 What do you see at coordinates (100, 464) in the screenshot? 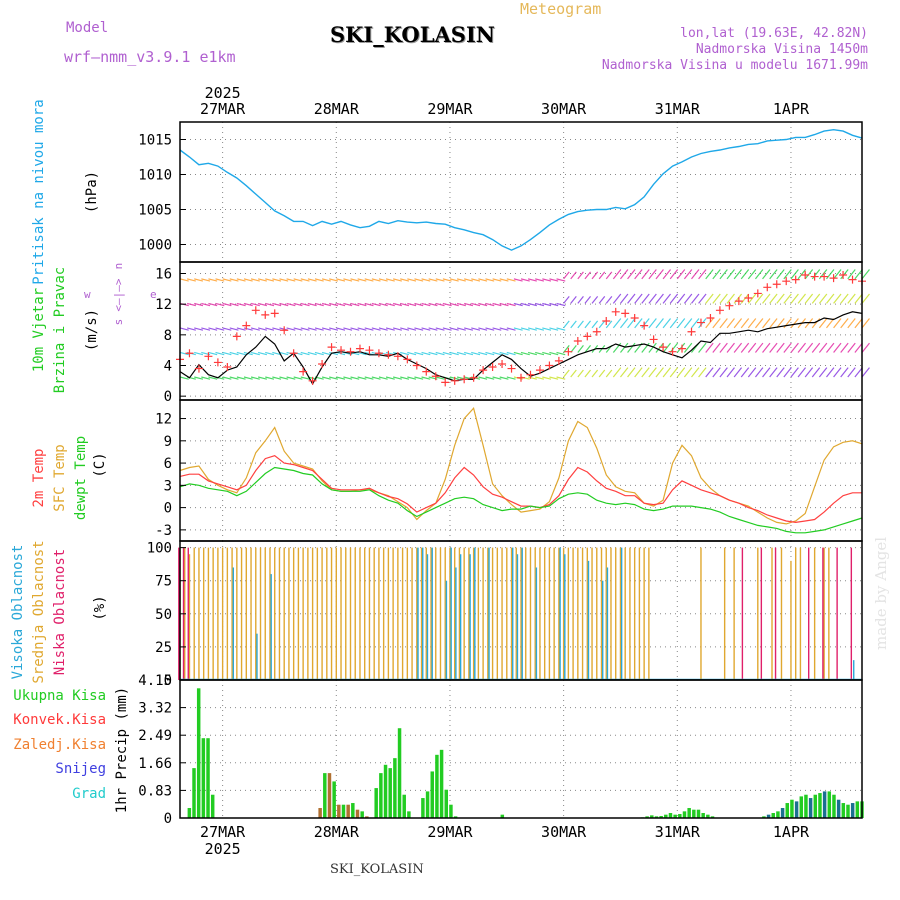
I see `temp-unit: (C)` at bounding box center [100, 464].